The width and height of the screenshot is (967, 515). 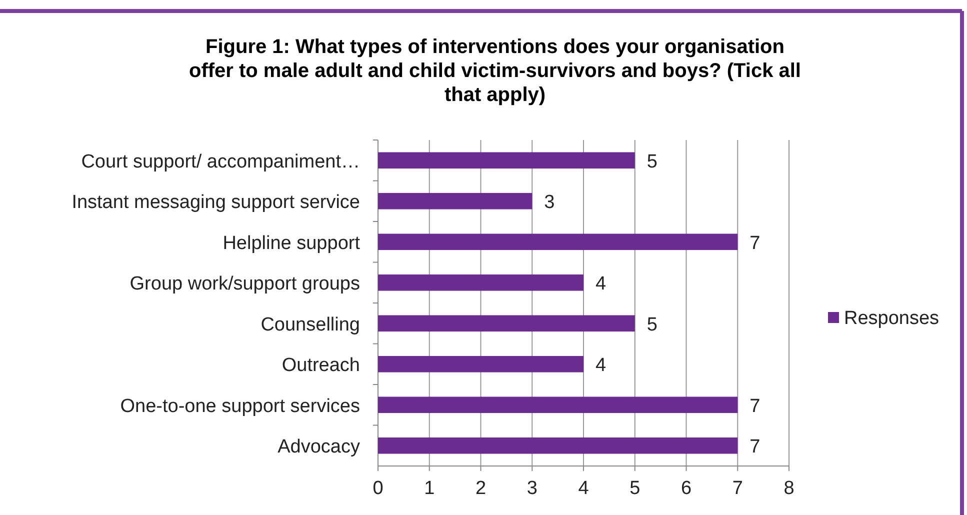 What do you see at coordinates (240, 406) in the screenshot?
I see `y-tick-label: One-to-one support services` at bounding box center [240, 406].